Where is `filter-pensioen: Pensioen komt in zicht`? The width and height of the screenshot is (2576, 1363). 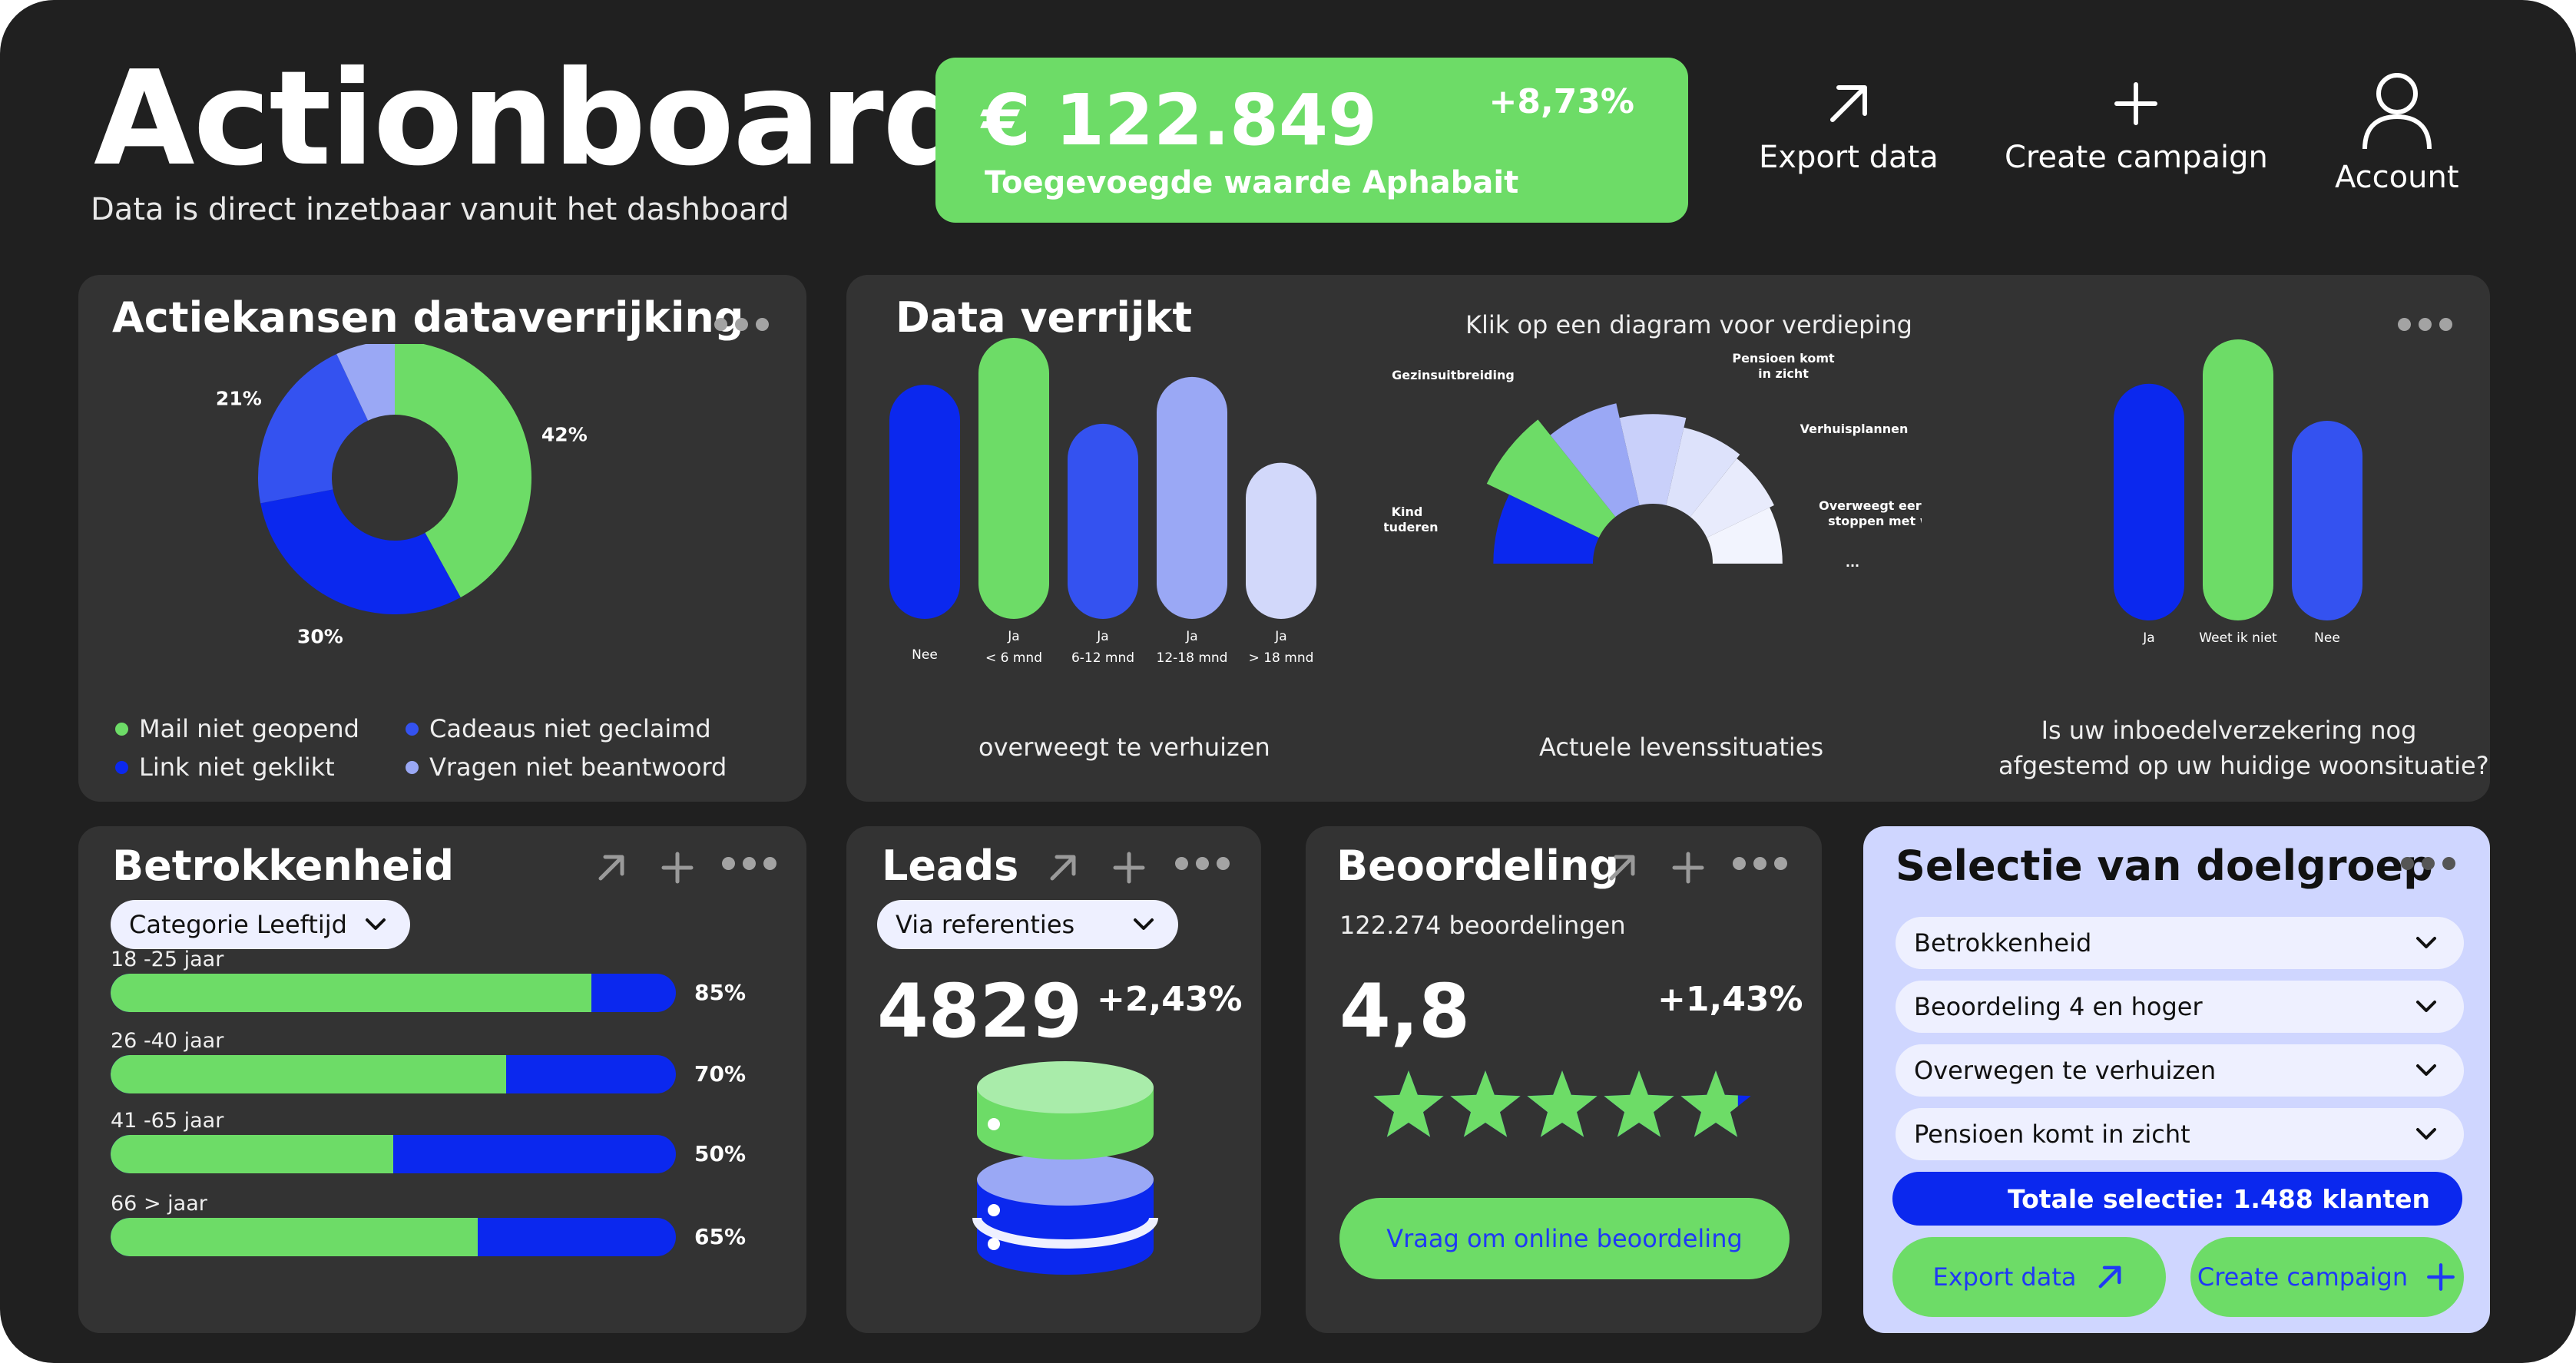 filter-pensioen: Pensioen komt in zicht is located at coordinates (2180, 1134).